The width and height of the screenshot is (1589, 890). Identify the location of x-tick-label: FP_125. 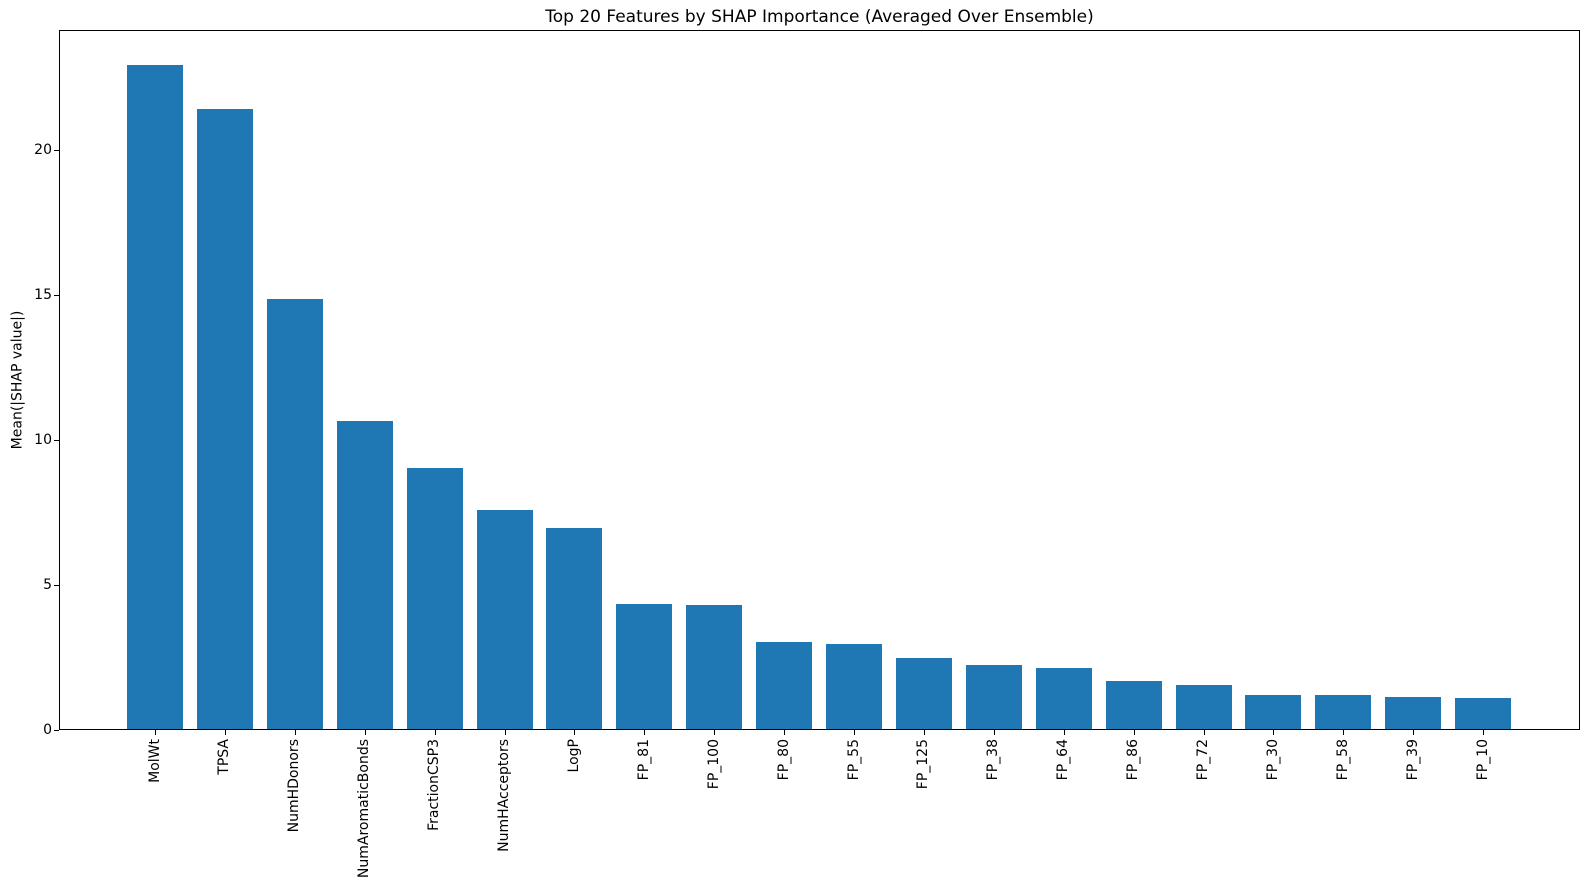
(923, 764).